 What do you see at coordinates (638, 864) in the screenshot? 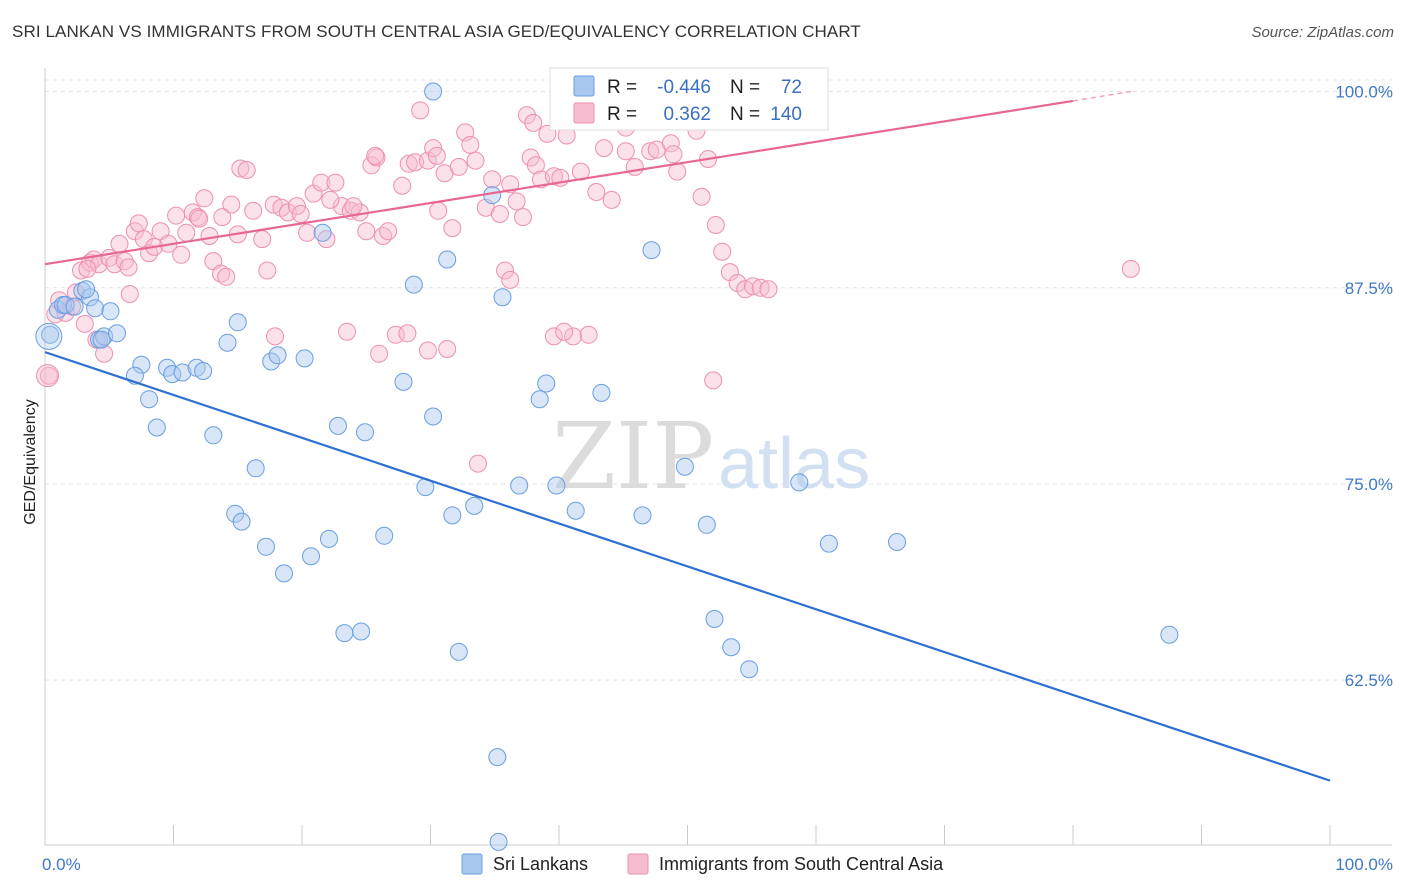
I see `legend-swatch-immigrants` at bounding box center [638, 864].